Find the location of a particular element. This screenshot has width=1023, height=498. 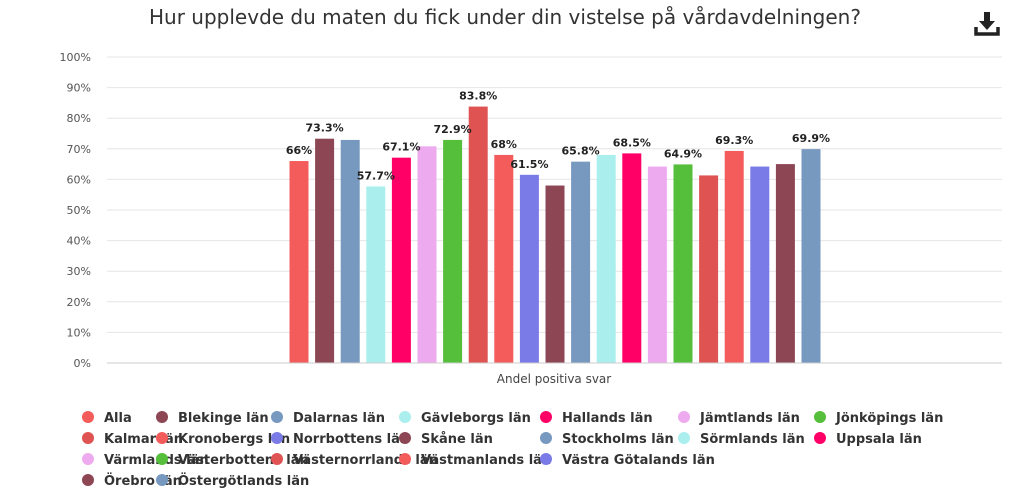

legend-label: Sörmlands län is located at coordinates (752, 439).